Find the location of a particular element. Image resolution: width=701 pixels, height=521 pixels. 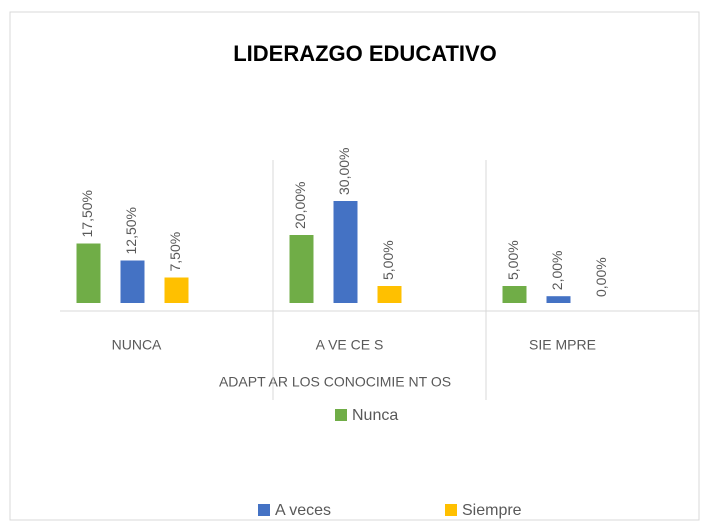

x-tick-label: NUNCA is located at coordinates (137, 345).